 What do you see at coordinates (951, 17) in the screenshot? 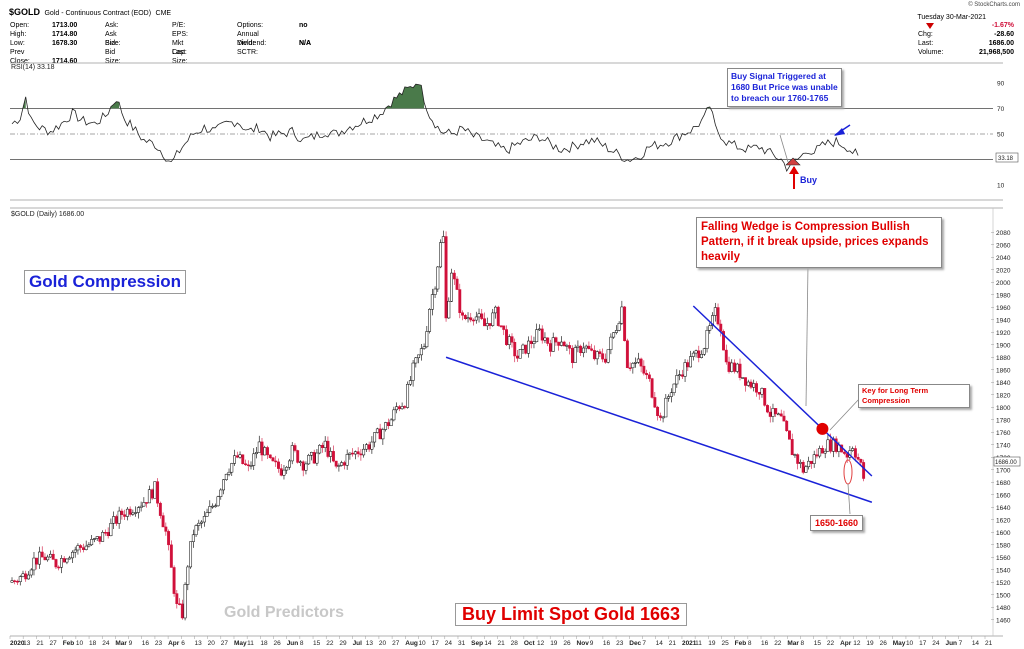
I see `quote-date: Tuesday 30-Mar-2021` at bounding box center [951, 17].